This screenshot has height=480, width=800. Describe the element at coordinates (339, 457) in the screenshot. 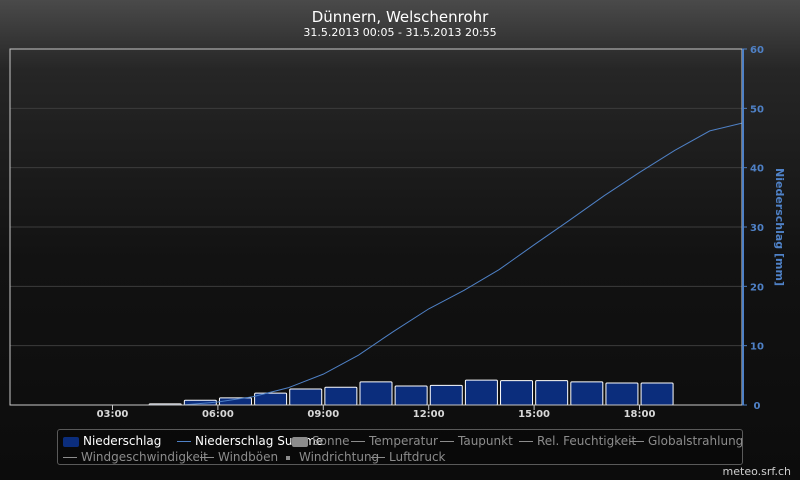

I see `legend-label: Windrichtung` at that location.